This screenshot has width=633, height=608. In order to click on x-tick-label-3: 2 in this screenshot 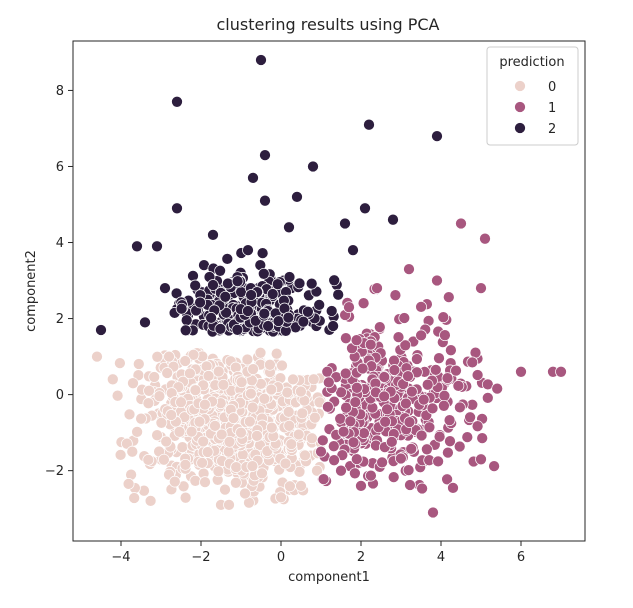, I will do `click(361, 557)`.